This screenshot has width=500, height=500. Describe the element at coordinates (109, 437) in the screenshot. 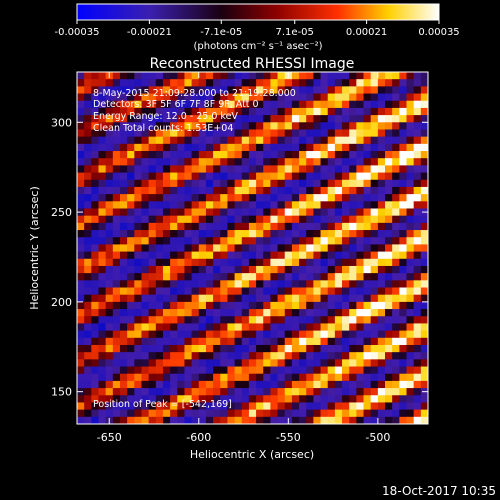

I see `x-tick-label: -650` at that location.